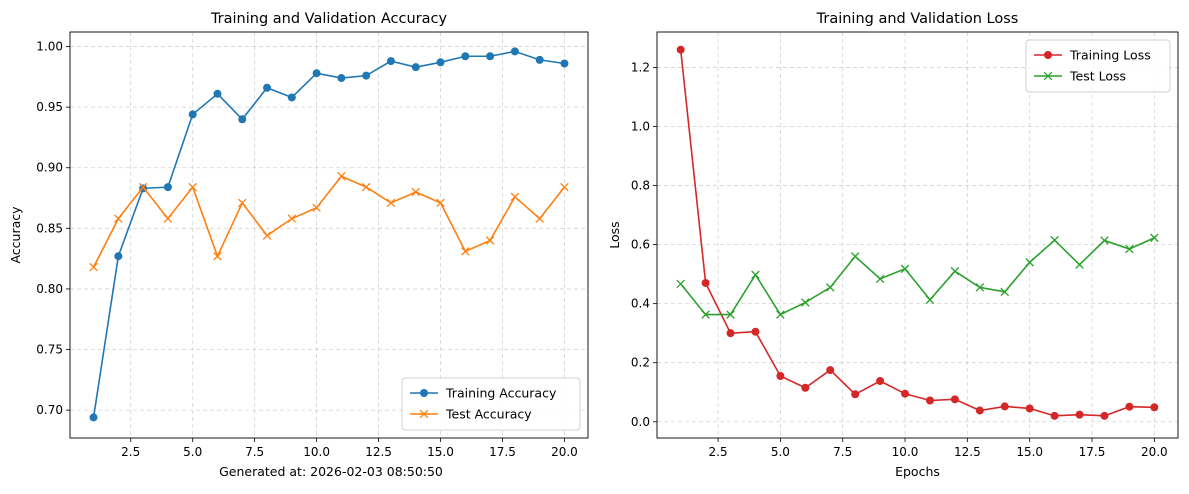  I want to click on y-tick-label: 1.2, so click(640, 67).